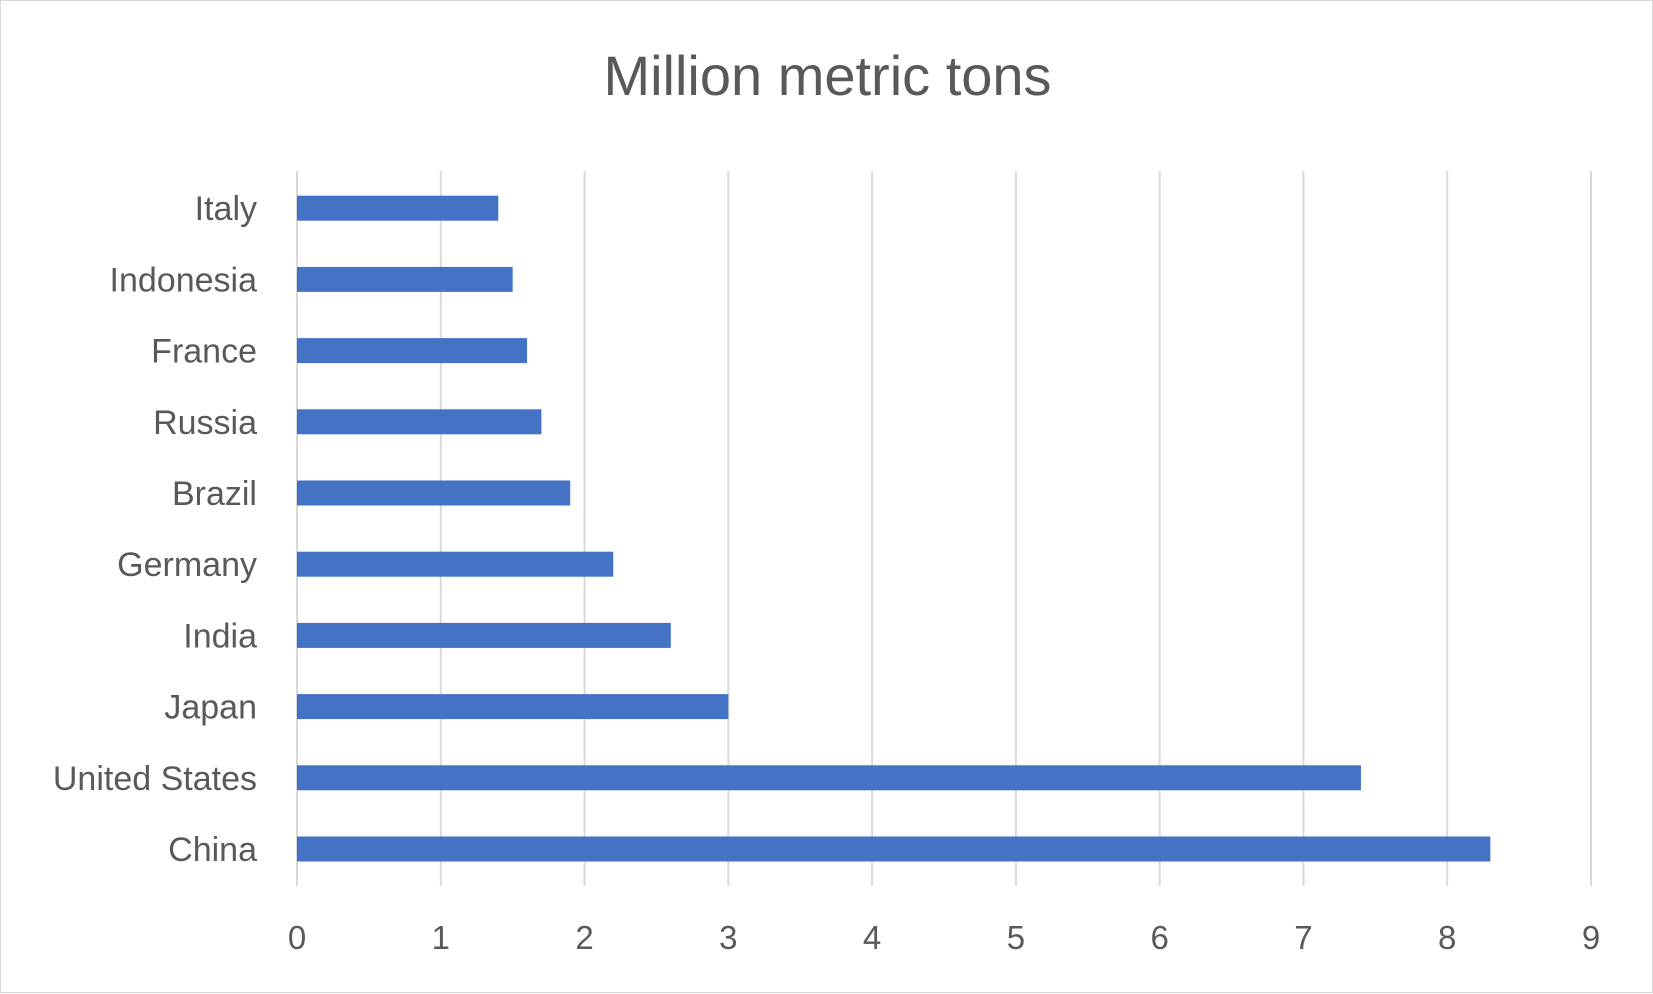  I want to click on bar-russia, so click(419, 422).